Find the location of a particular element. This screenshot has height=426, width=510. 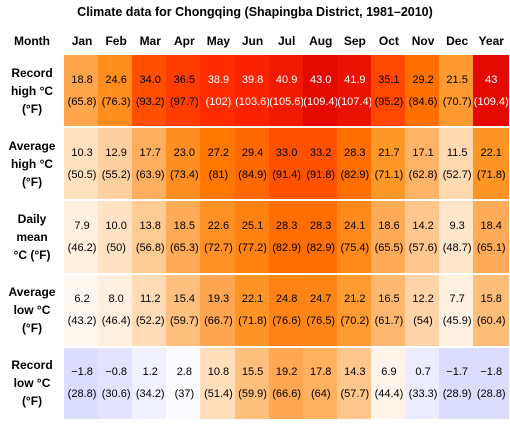

fahrenheit-value: (76.6) is located at coordinates (287, 321).